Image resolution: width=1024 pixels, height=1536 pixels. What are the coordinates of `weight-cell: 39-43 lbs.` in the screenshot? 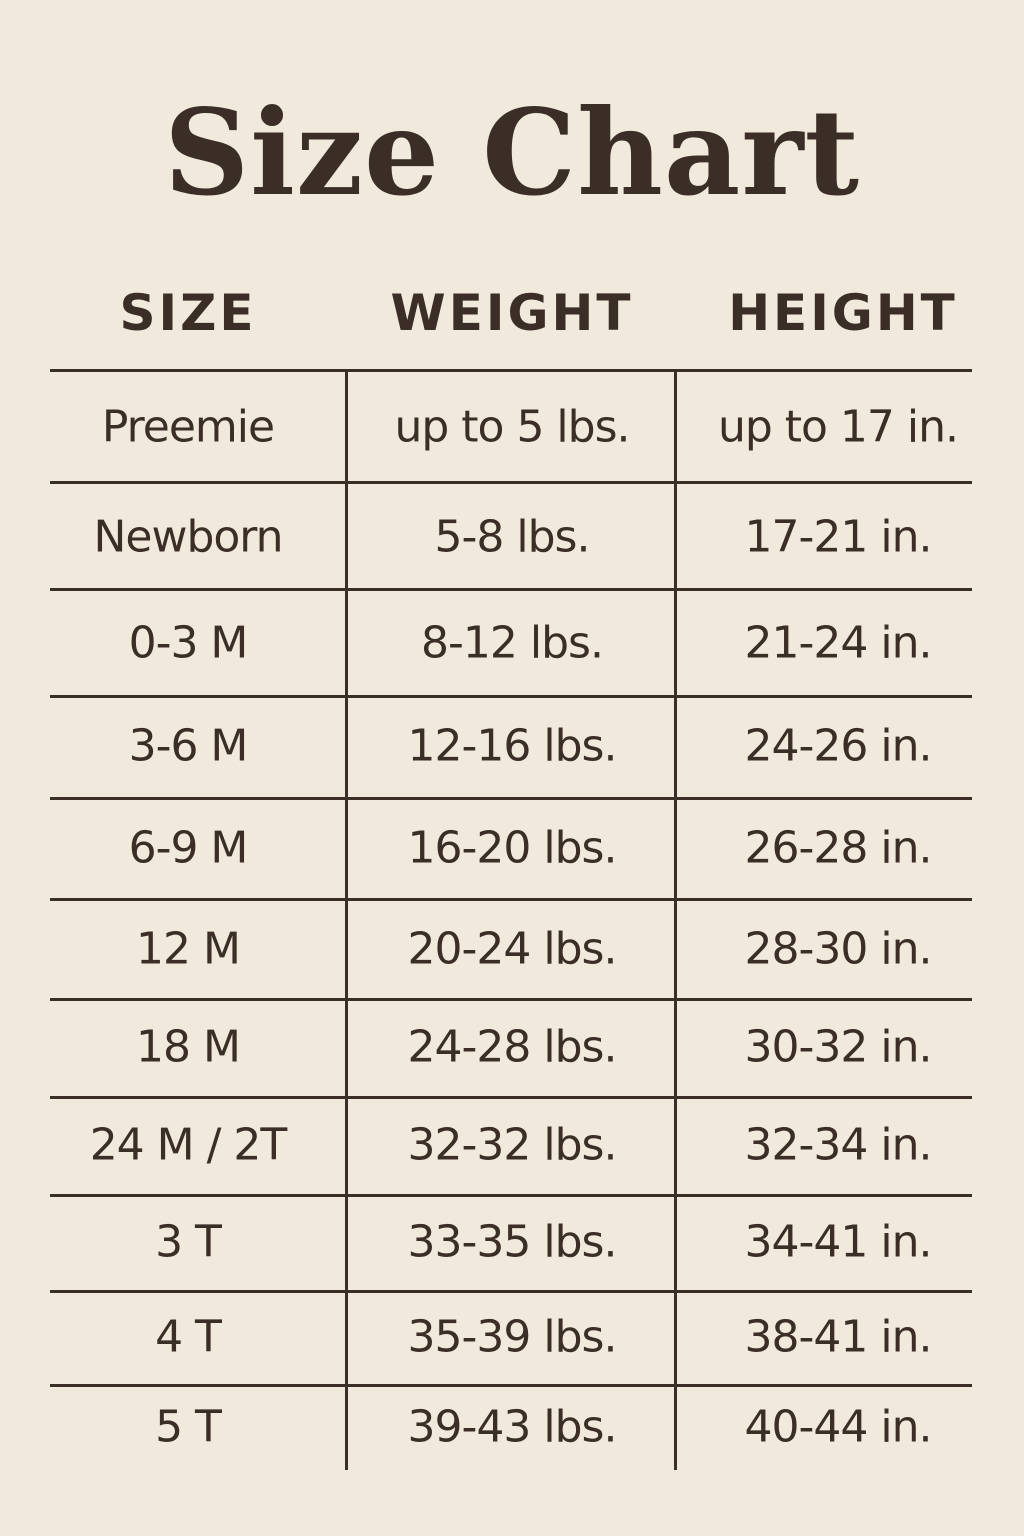 It's located at (512, 1427).